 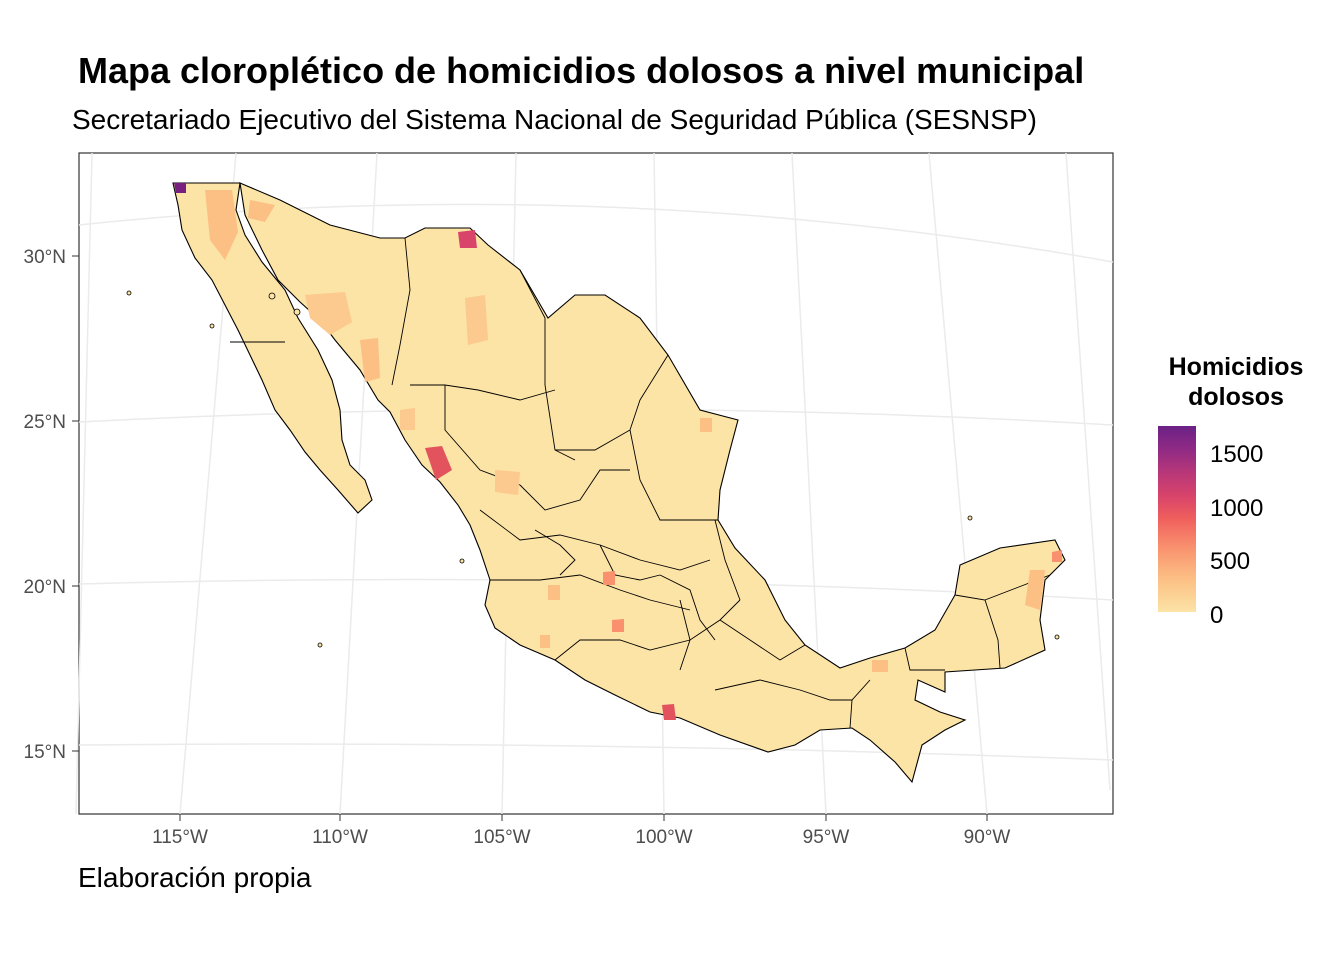 I want to click on x-tick-label: 100°W, so click(x=663, y=837).